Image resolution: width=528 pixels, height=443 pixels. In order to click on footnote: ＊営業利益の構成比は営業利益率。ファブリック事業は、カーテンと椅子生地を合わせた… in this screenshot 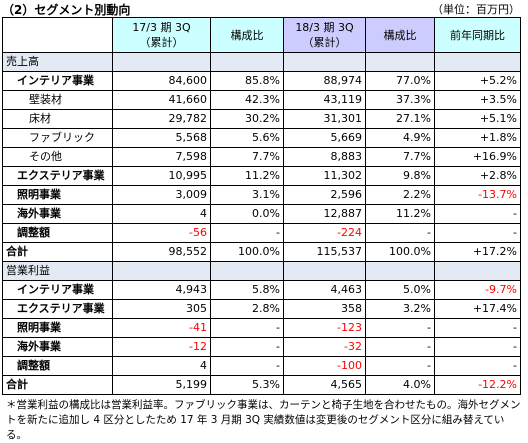, I will do `click(263, 420)`.